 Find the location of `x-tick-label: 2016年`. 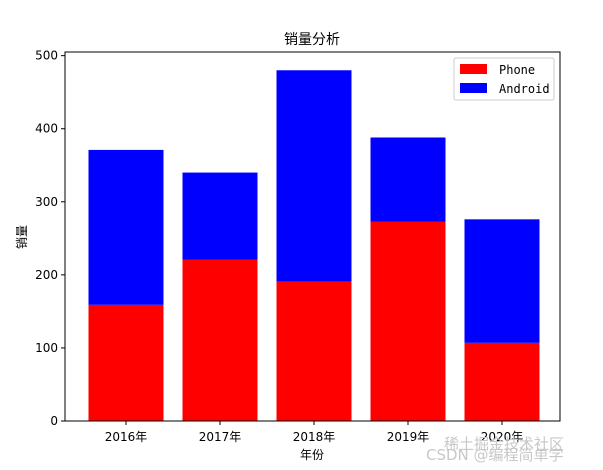

x-tick-label: 2016年 is located at coordinates (126, 437).